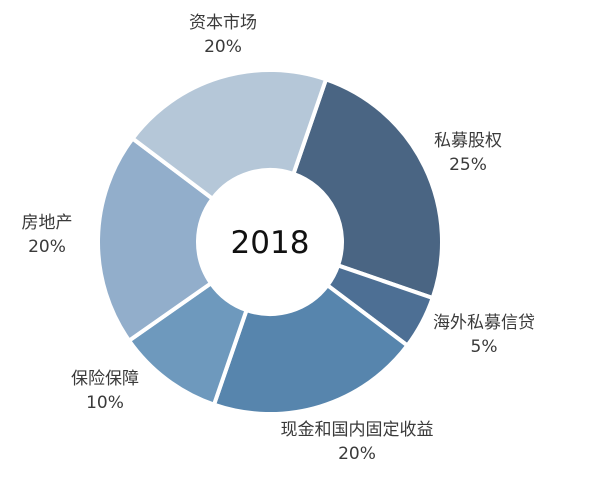 The height and width of the screenshot is (477, 600). What do you see at coordinates (468, 165) in the screenshot?
I see `slice-percent-label: 25%` at bounding box center [468, 165].